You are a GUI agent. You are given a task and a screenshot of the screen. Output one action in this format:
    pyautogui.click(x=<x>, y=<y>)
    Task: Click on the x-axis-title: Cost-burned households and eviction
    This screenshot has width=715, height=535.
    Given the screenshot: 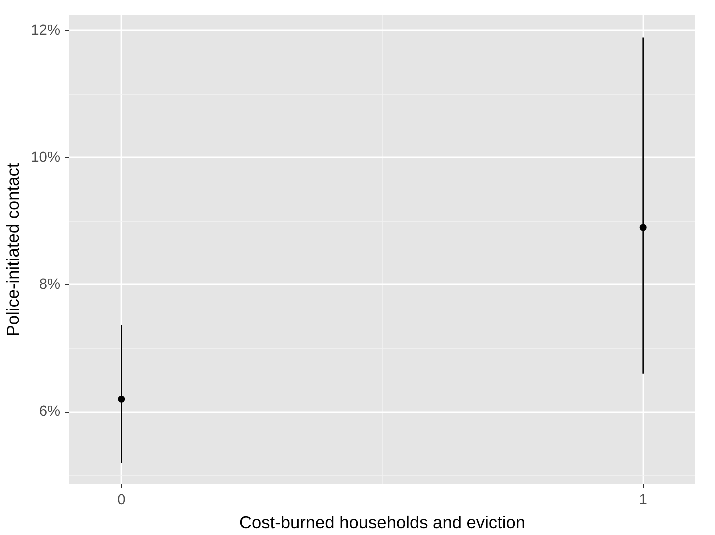 What is the action you would take?
    pyautogui.click(x=382, y=522)
    